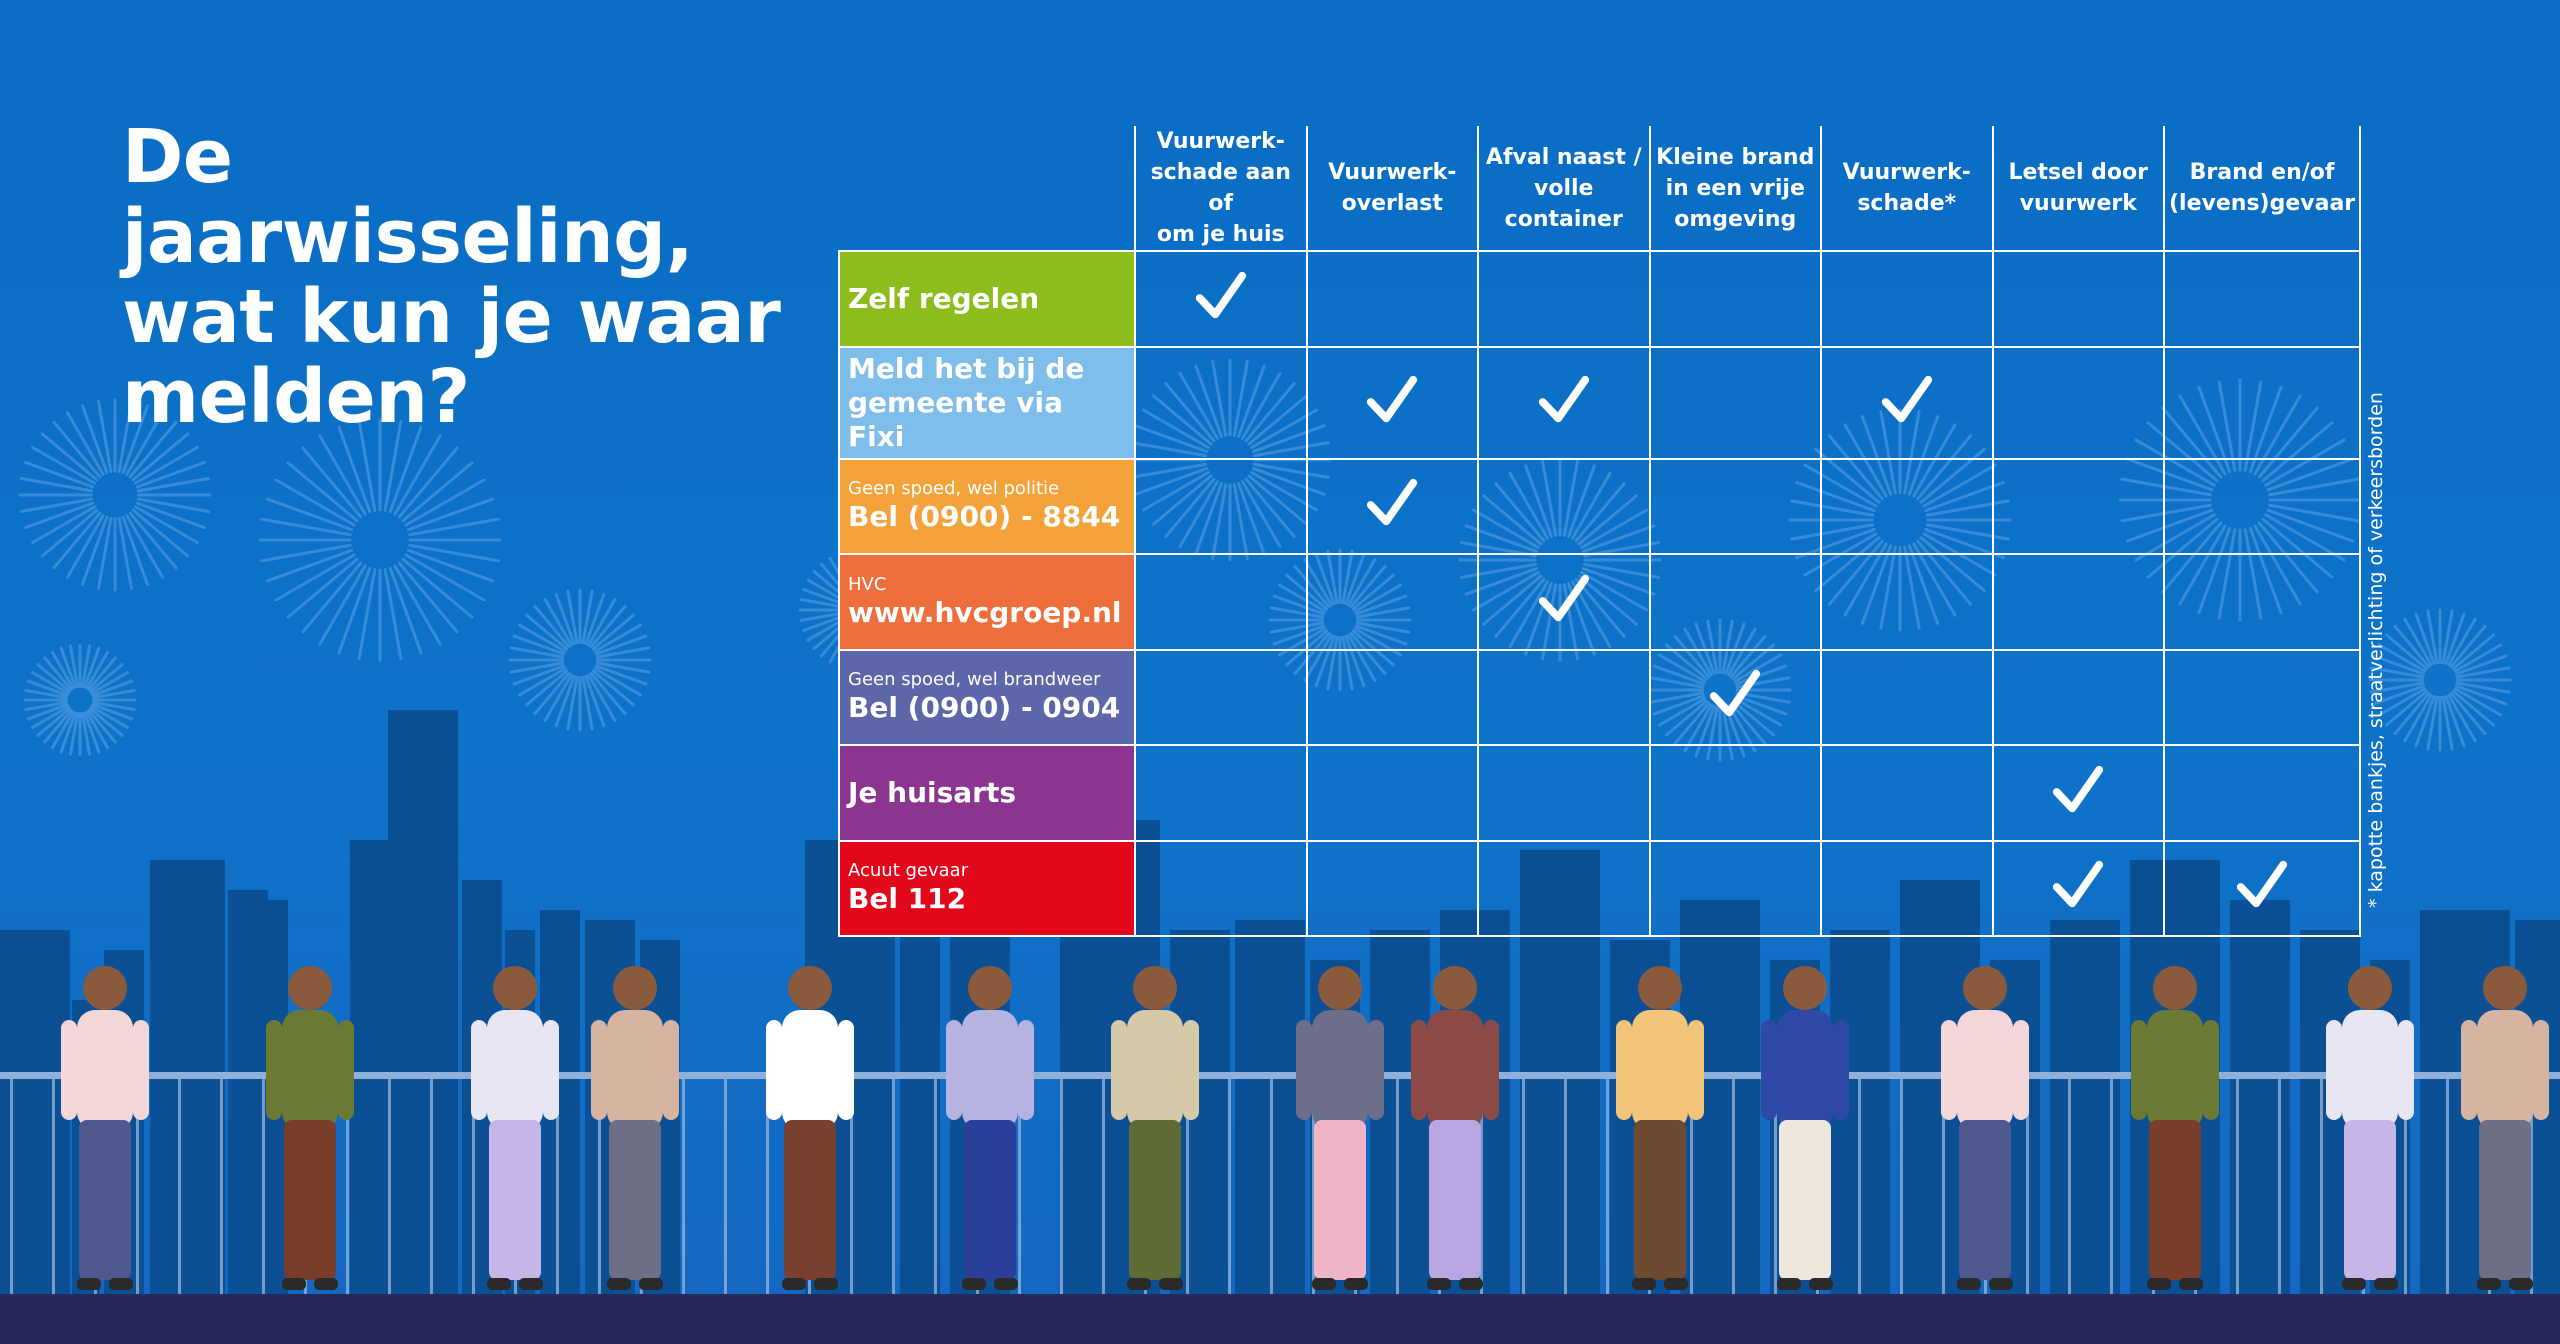  Describe the element at coordinates (987, 793) in the screenshot. I see `row-label-huisarts: Je huisarts` at that location.